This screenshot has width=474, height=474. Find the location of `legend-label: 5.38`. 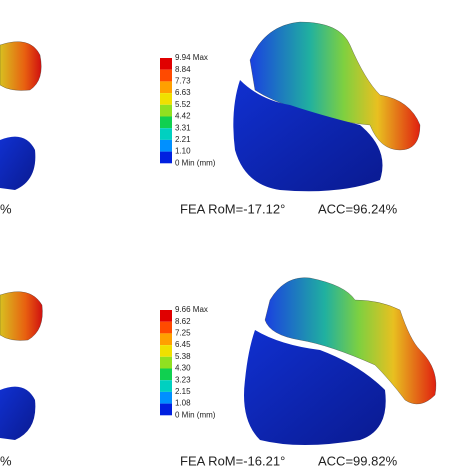

legend-label: 5.38 is located at coordinates (183, 356).